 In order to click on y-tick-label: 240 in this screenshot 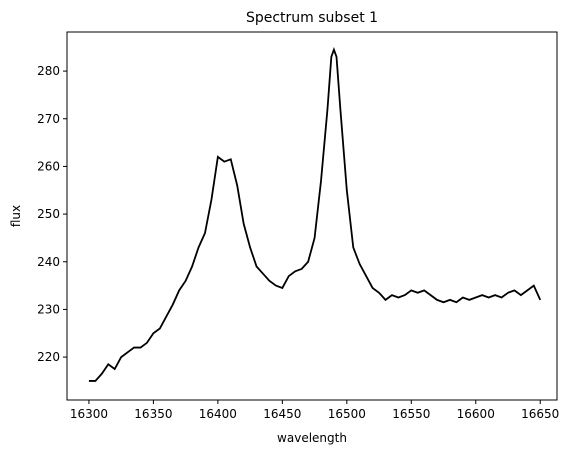, I will do `click(48, 262)`.